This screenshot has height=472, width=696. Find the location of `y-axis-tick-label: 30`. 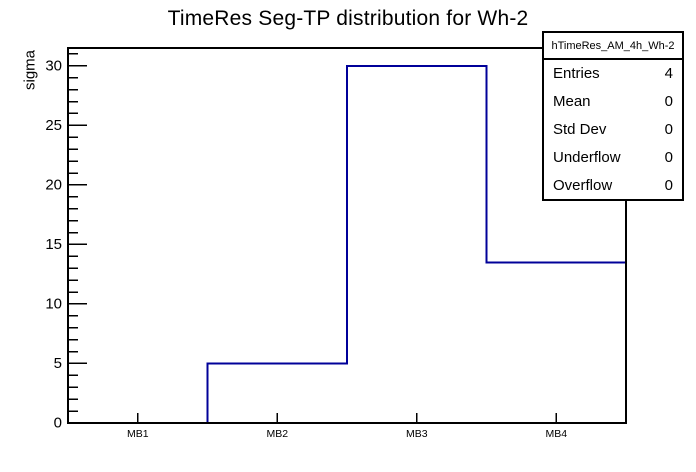

y-axis-tick-label: 30 is located at coordinates (53, 65).